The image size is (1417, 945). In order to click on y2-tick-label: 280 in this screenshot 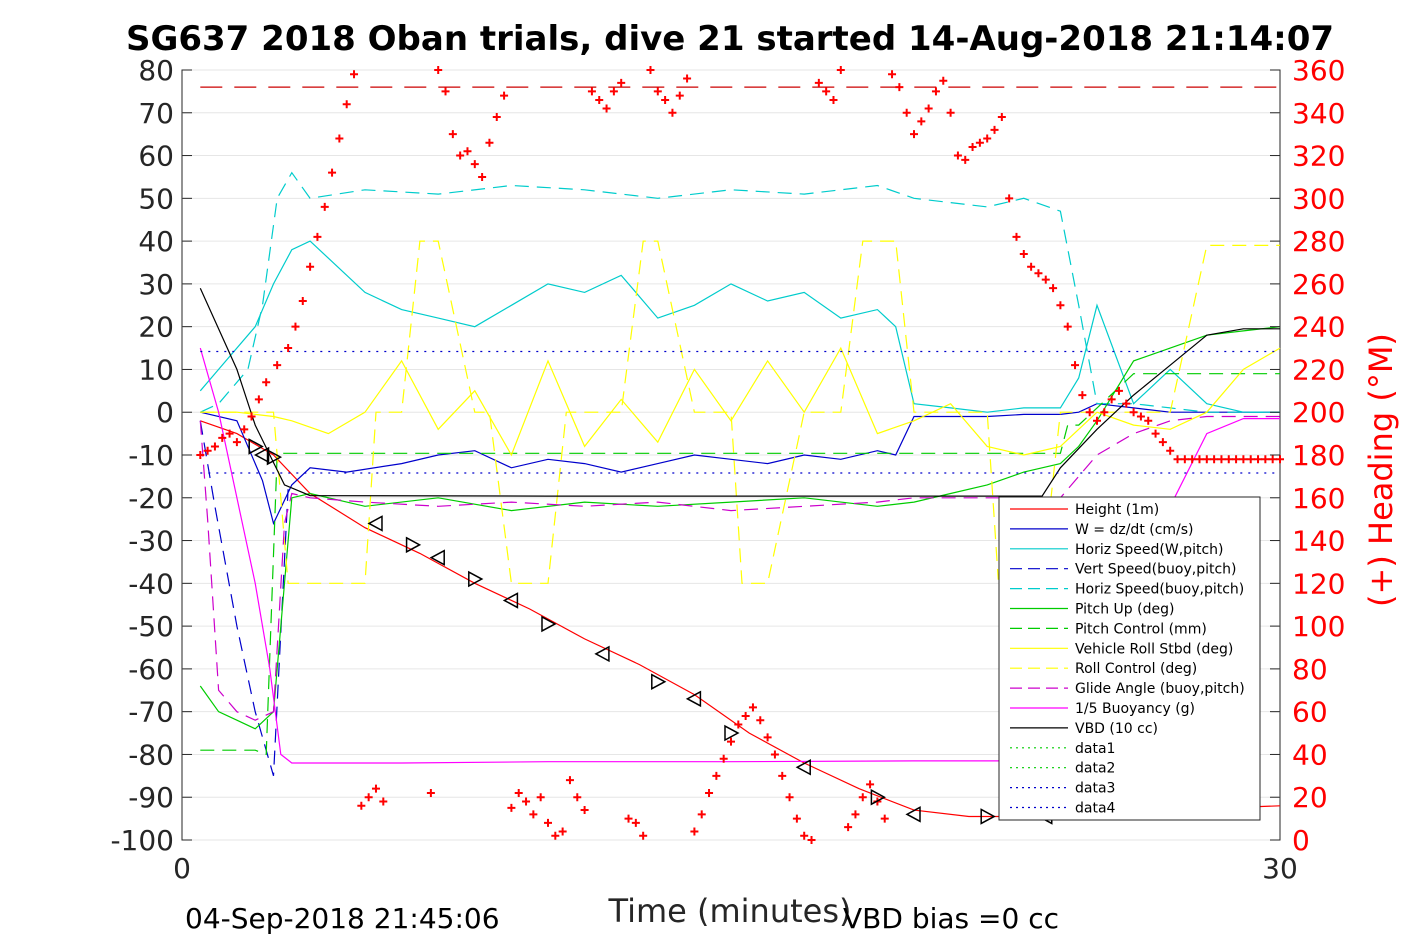, I will do `click(1318, 241)`.